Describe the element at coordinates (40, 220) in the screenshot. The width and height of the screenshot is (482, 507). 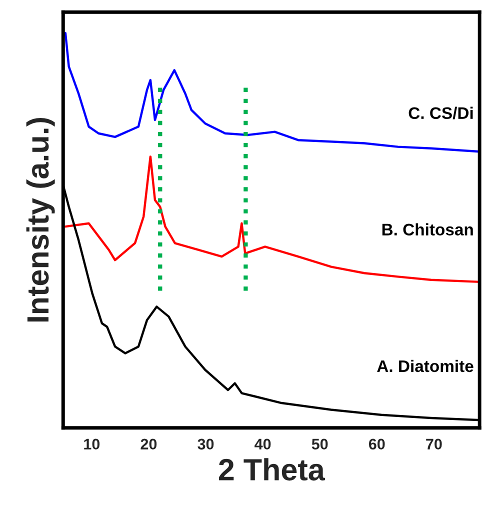
I see `y-axis-title: Intensity (a.u.)` at that location.